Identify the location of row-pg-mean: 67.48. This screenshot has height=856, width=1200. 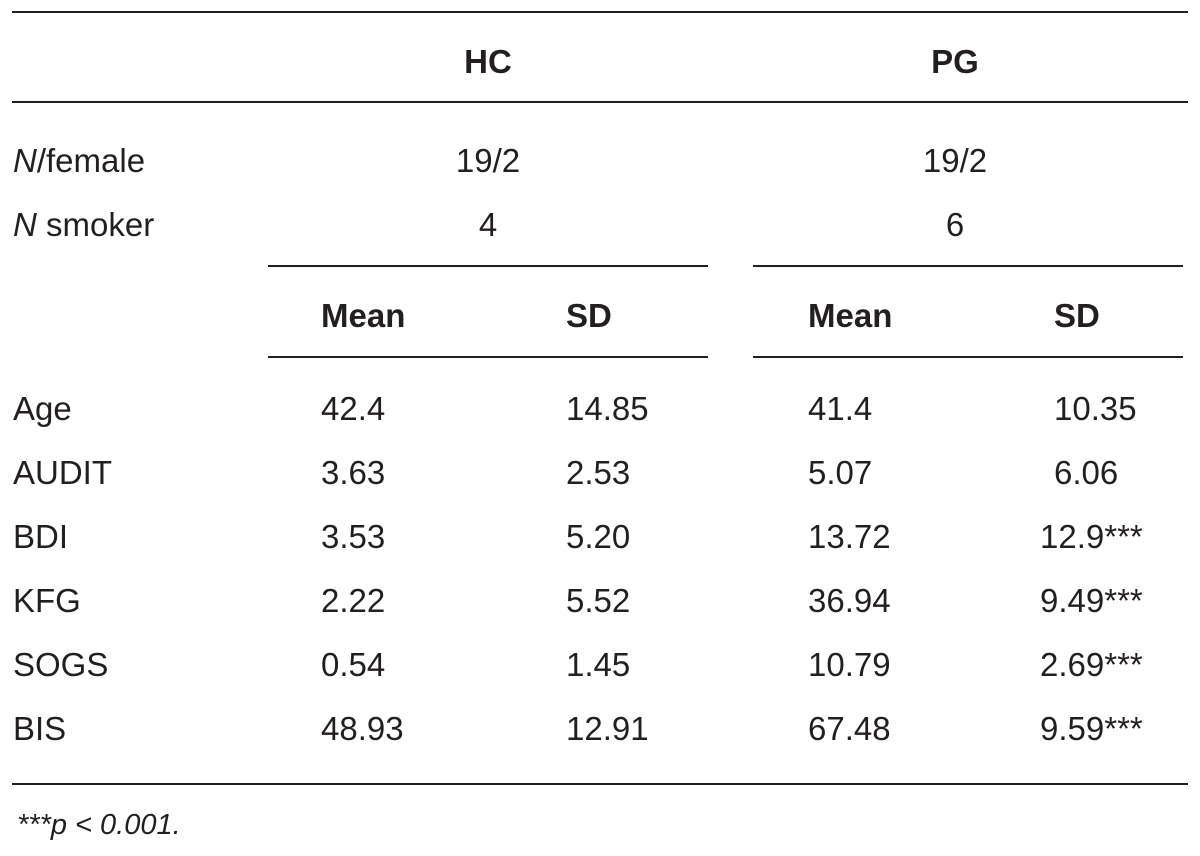
(849, 728).